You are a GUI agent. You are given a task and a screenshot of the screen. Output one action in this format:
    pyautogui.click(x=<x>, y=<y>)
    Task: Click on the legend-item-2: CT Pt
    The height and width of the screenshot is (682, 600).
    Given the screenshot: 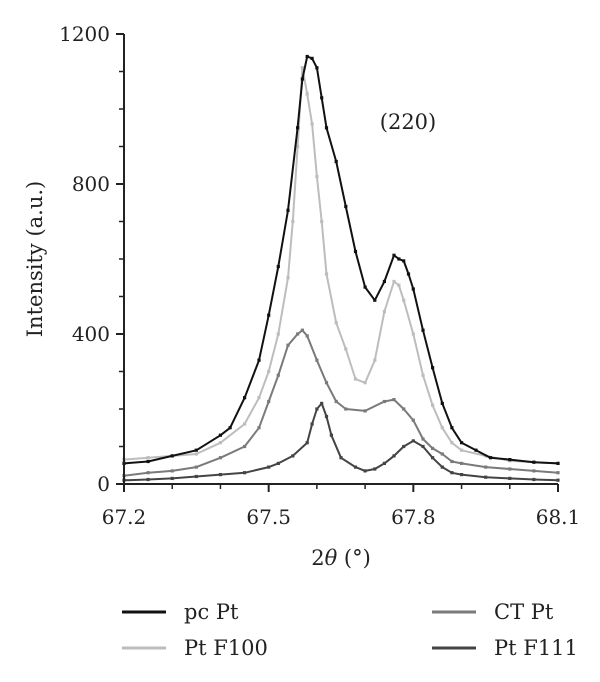 What is the action you would take?
    pyautogui.click(x=493, y=612)
    